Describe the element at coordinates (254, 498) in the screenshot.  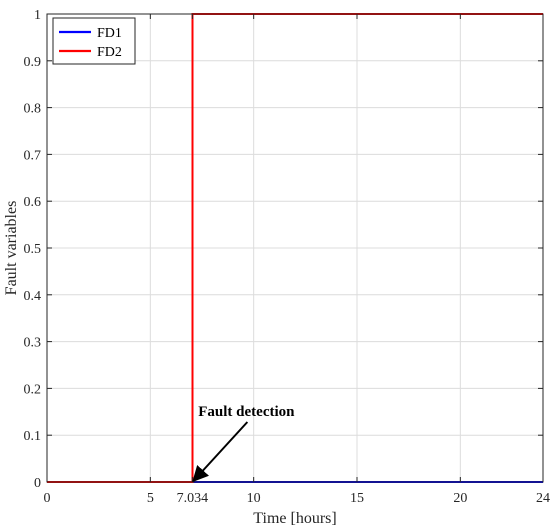
I see `x-tick-label-10: 10` at that location.